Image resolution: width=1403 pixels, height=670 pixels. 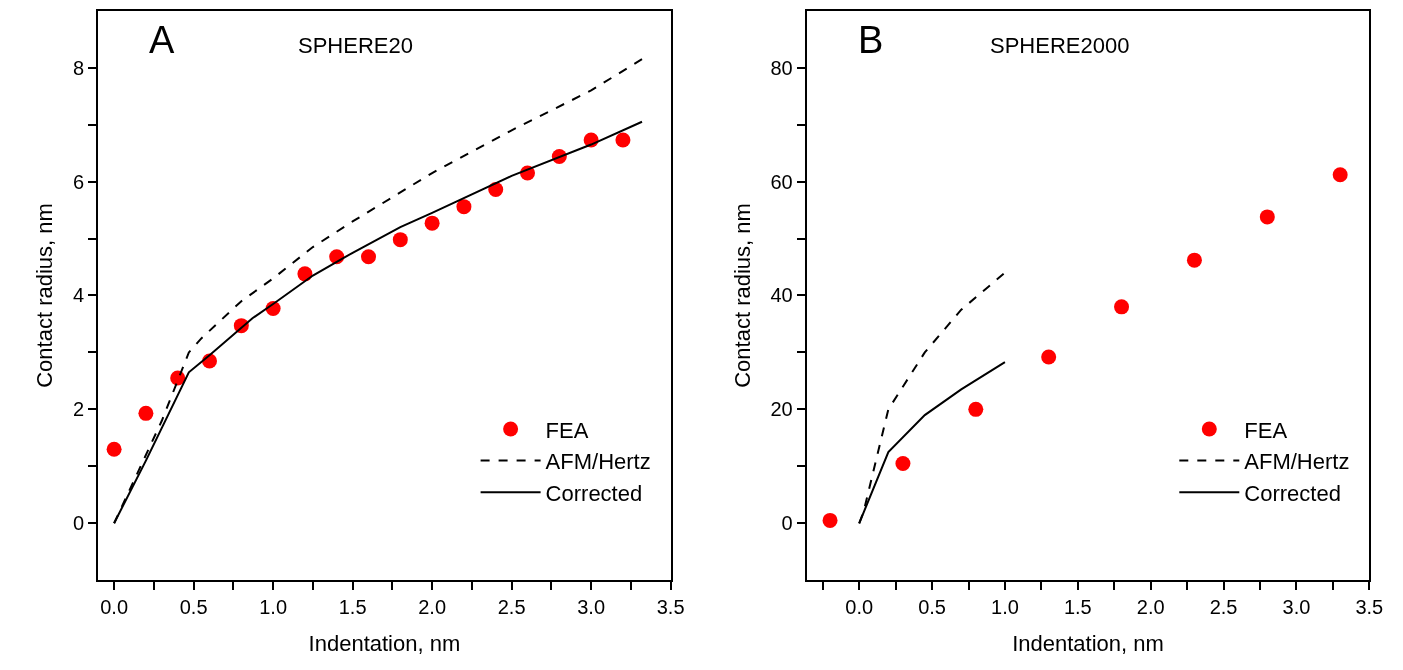 I want to click on y-tick-label: 40, so click(x=781, y=295).